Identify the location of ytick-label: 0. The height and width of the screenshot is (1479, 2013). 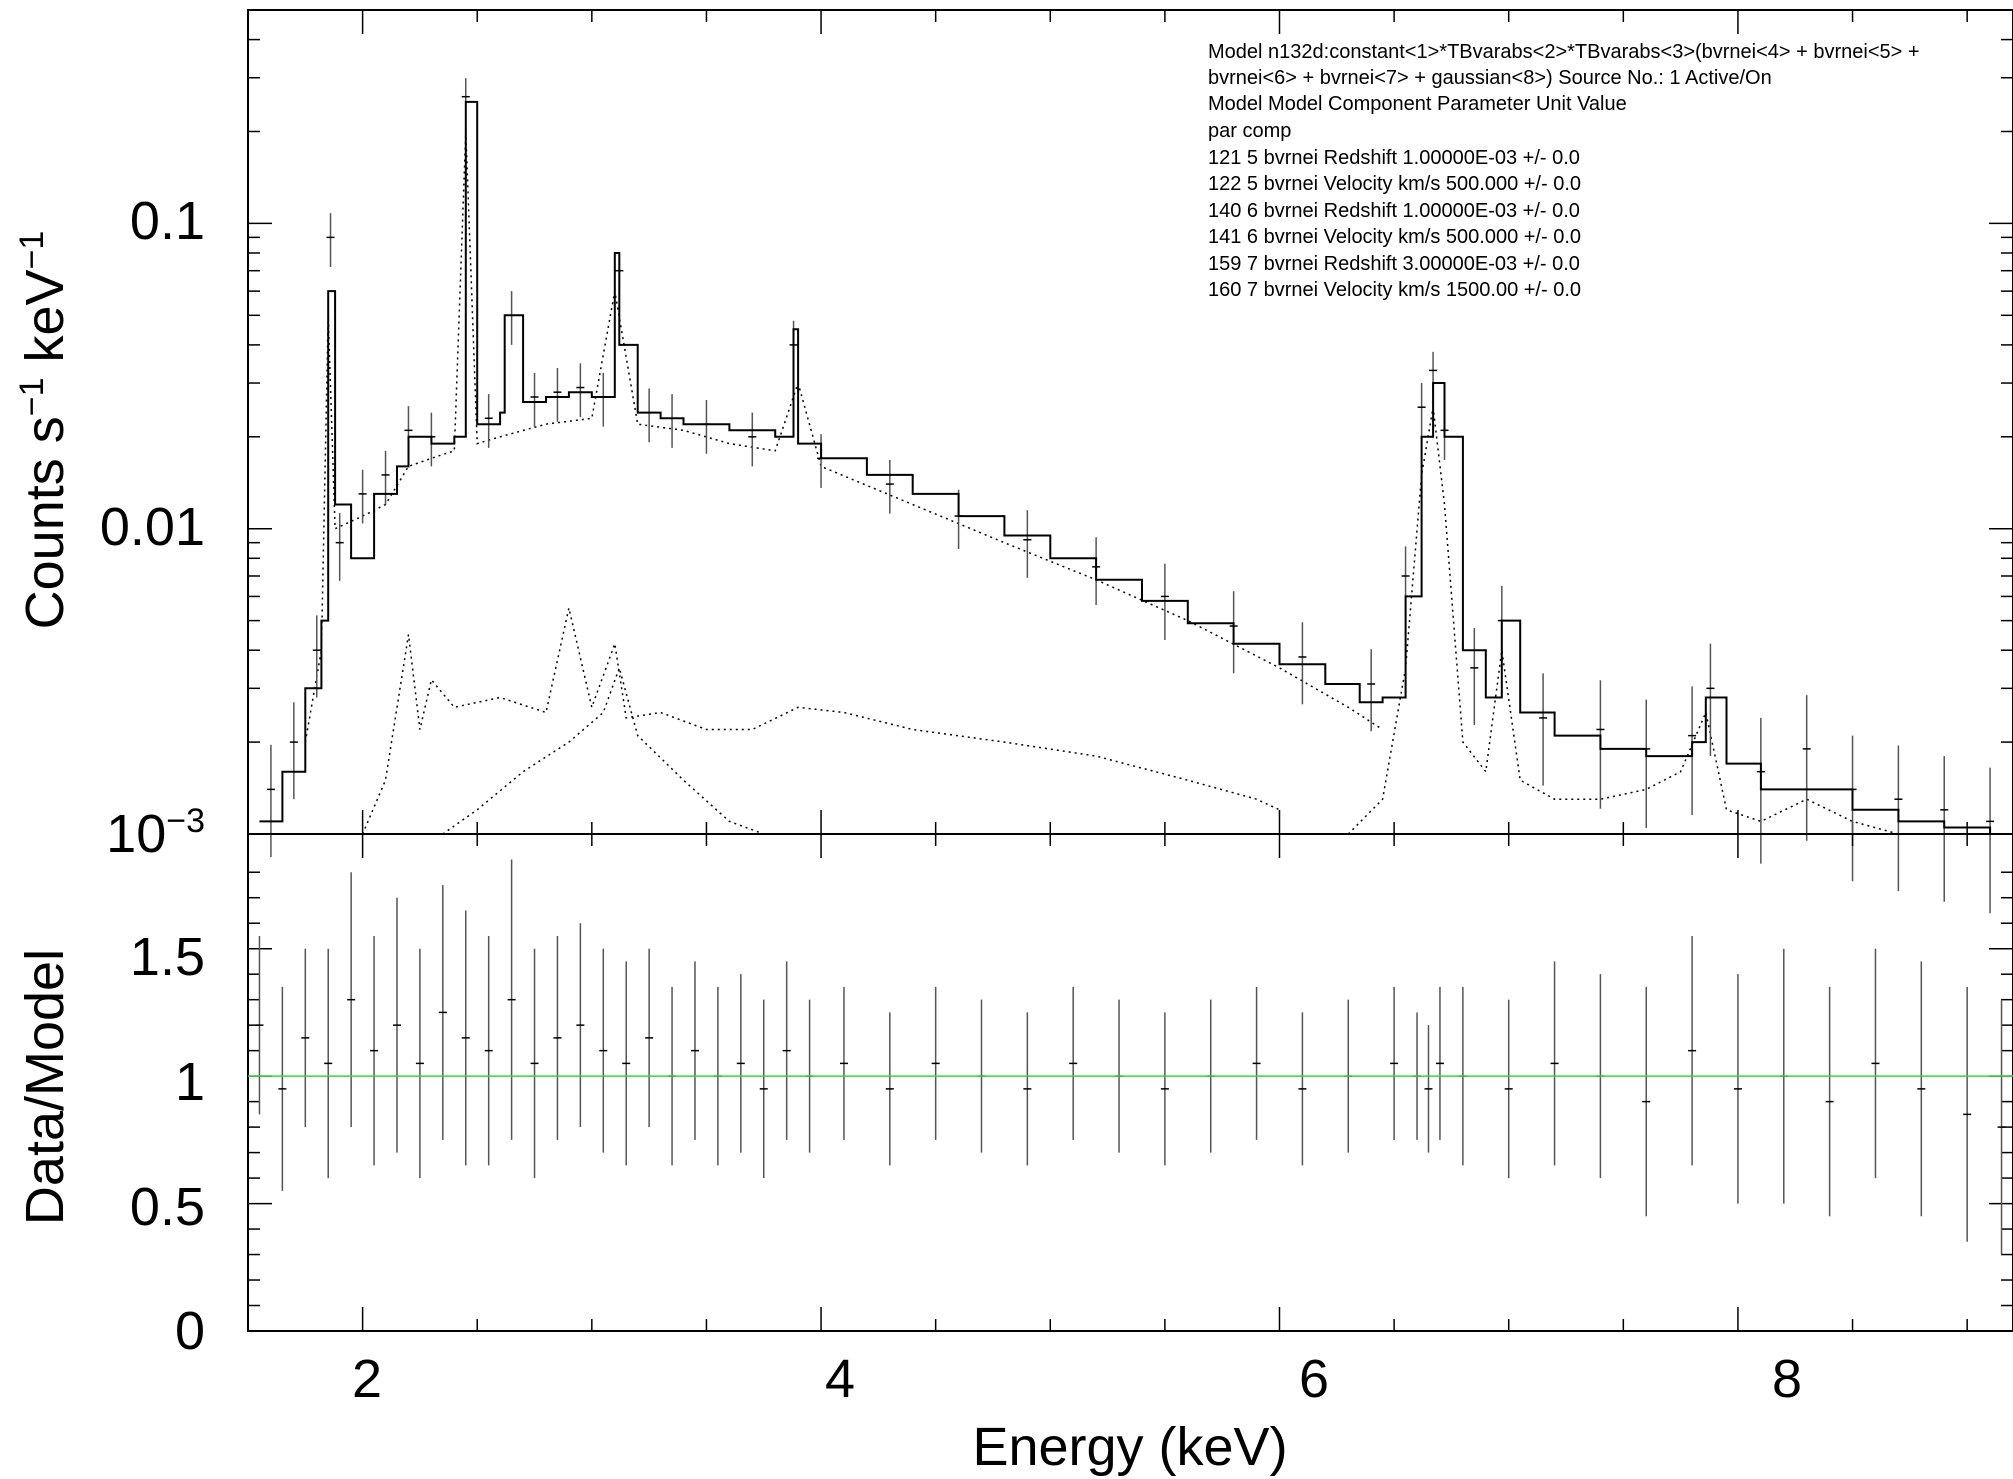
(190, 1331).